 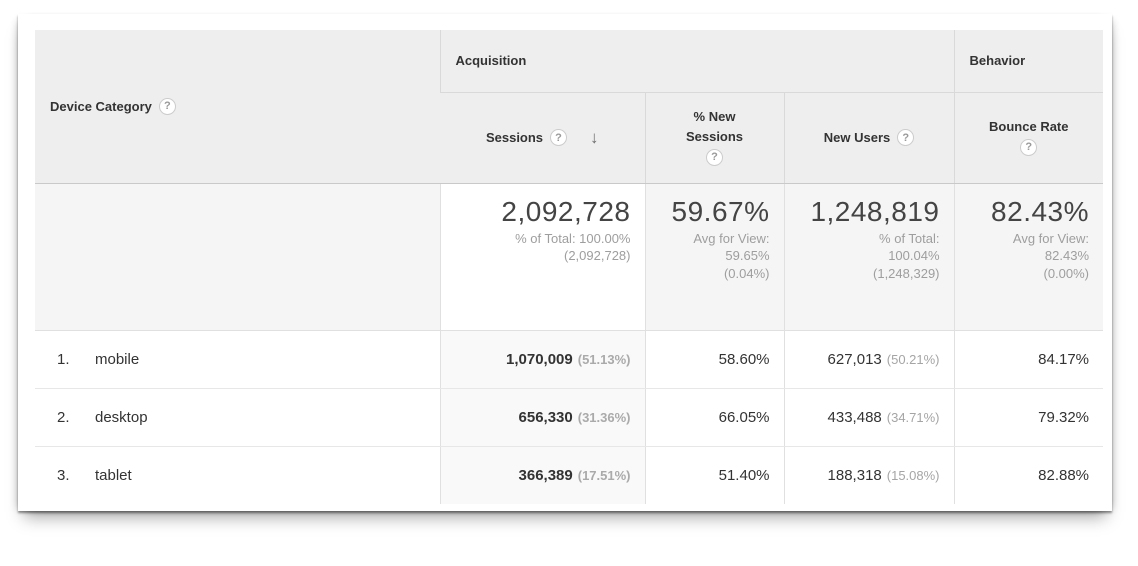 What do you see at coordinates (857, 137) in the screenshot?
I see `new-users-header-label: New Users` at bounding box center [857, 137].